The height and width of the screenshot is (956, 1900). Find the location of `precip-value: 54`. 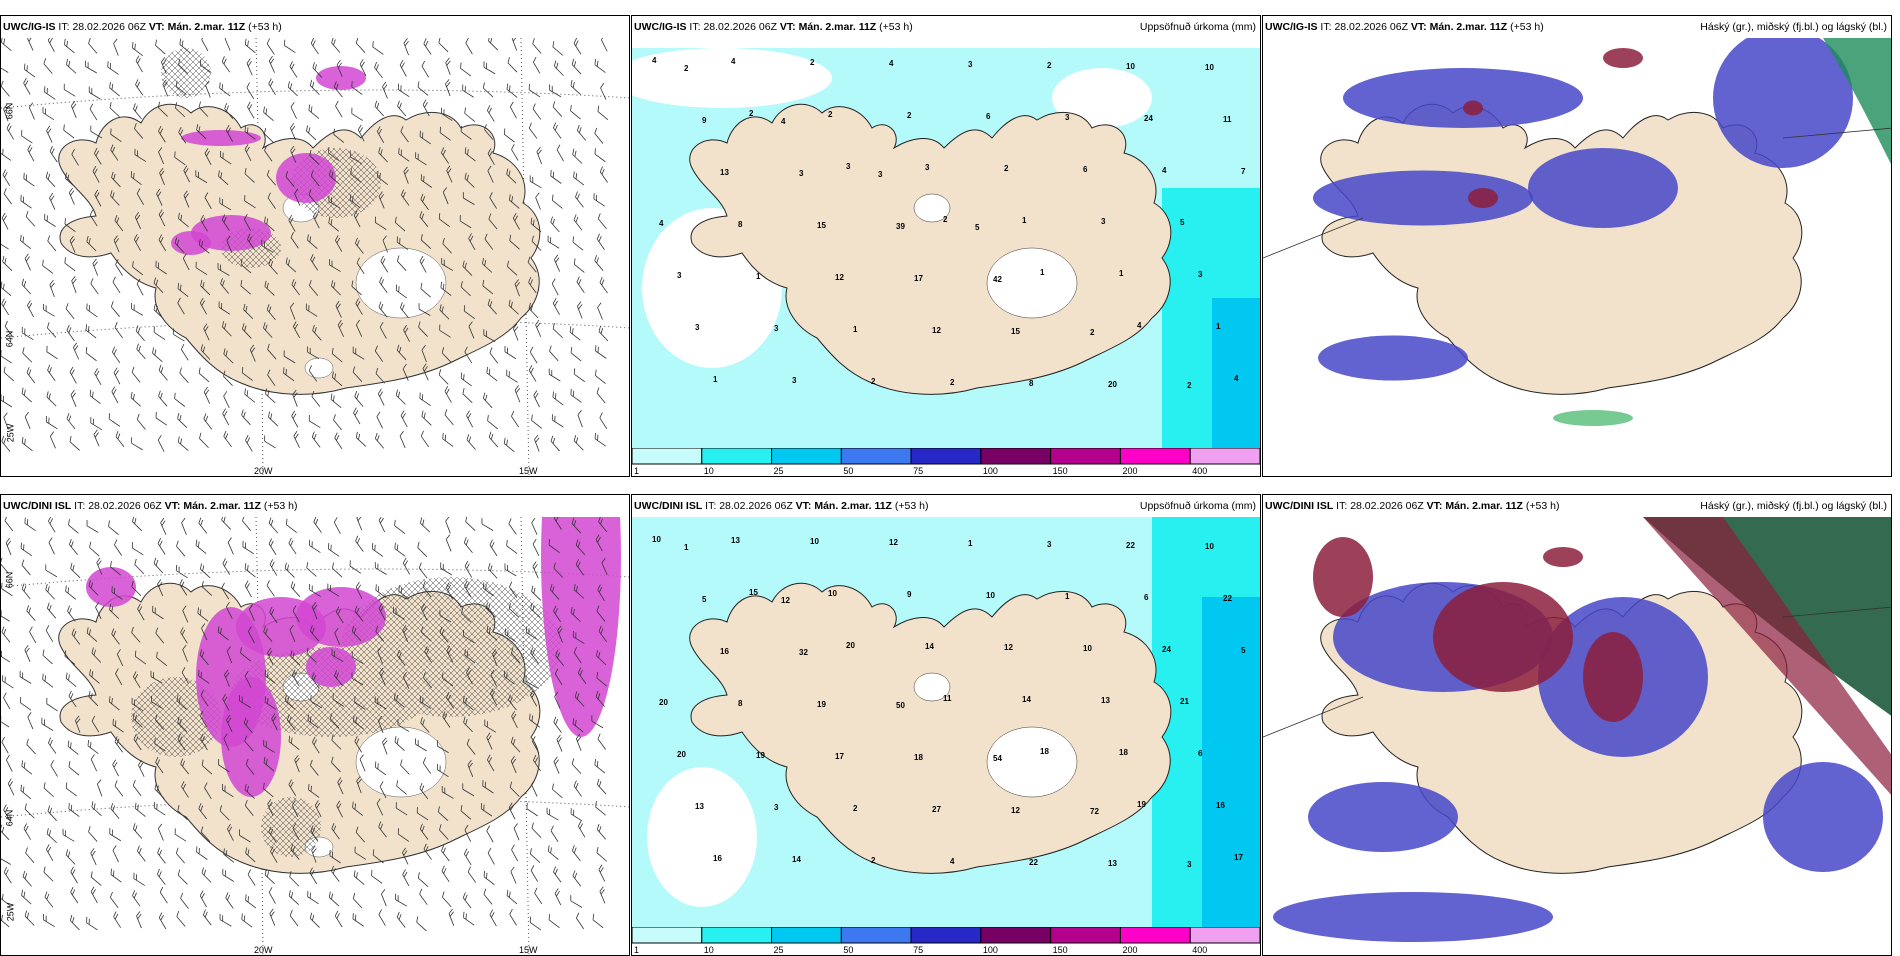

precip-value: 54 is located at coordinates (997, 758).